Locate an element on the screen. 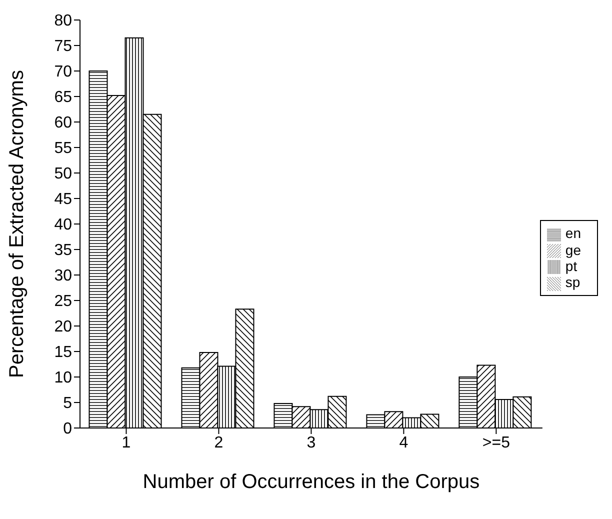  y-tick-label: 75 is located at coordinates (63, 47).